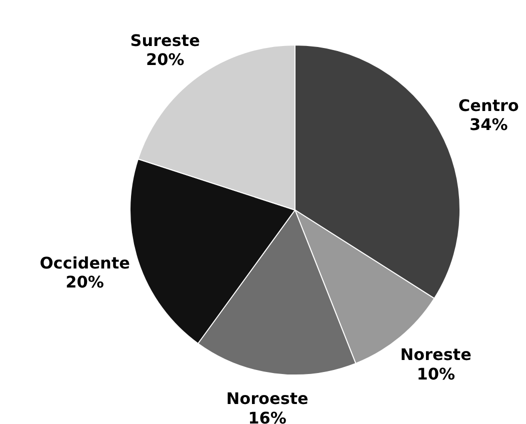 The width and height of the screenshot is (526, 424). Describe the element at coordinates (436, 354) in the screenshot. I see `slice-label: Noreste` at that location.